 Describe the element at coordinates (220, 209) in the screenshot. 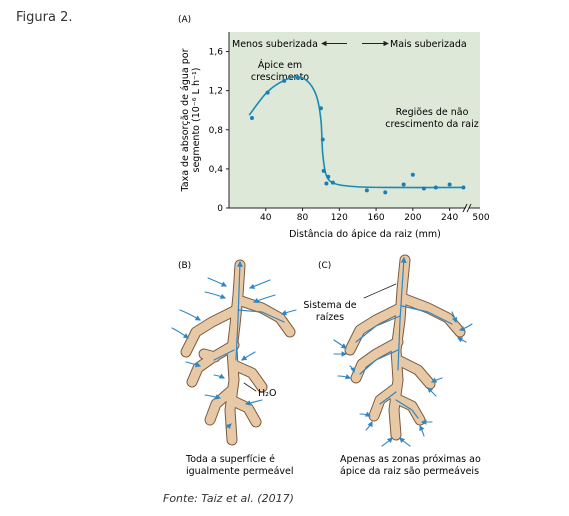

I see `y-tick-label: 0` at that location.